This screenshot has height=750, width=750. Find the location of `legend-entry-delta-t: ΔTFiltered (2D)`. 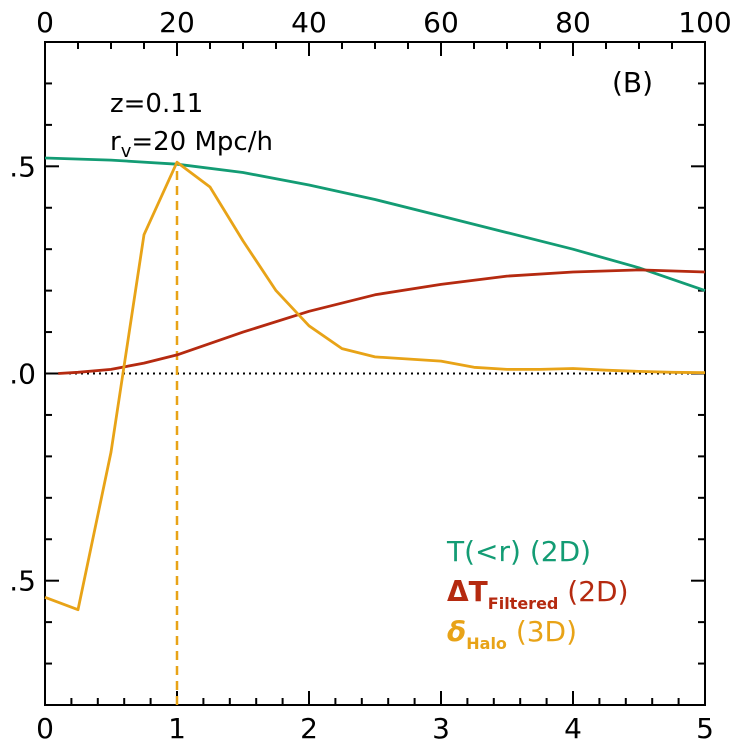

legend-entry-delta-t: ΔTFiltered (2D) is located at coordinates (538, 594).